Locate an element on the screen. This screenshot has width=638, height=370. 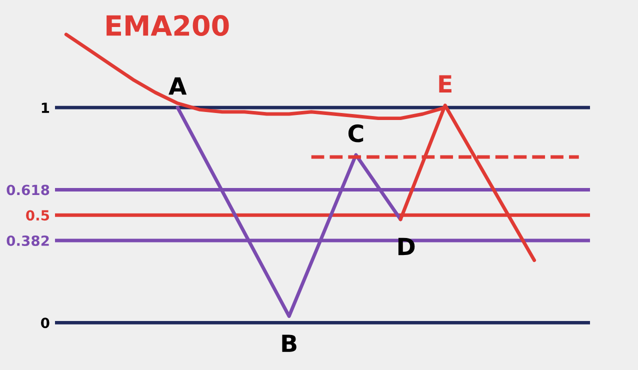
y-tick-label: 0 is located at coordinates (45, 323).